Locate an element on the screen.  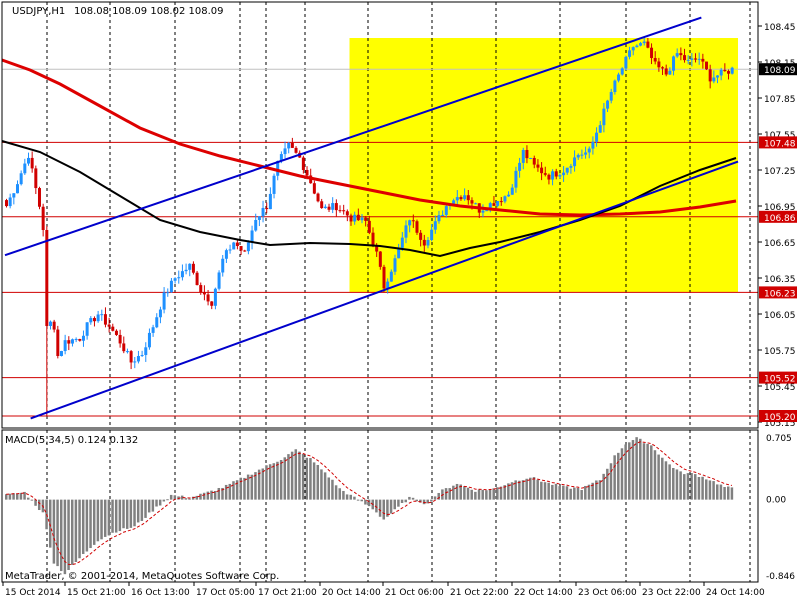
time-tick-label: 17 Oct 05:00 is located at coordinates (225, 593).